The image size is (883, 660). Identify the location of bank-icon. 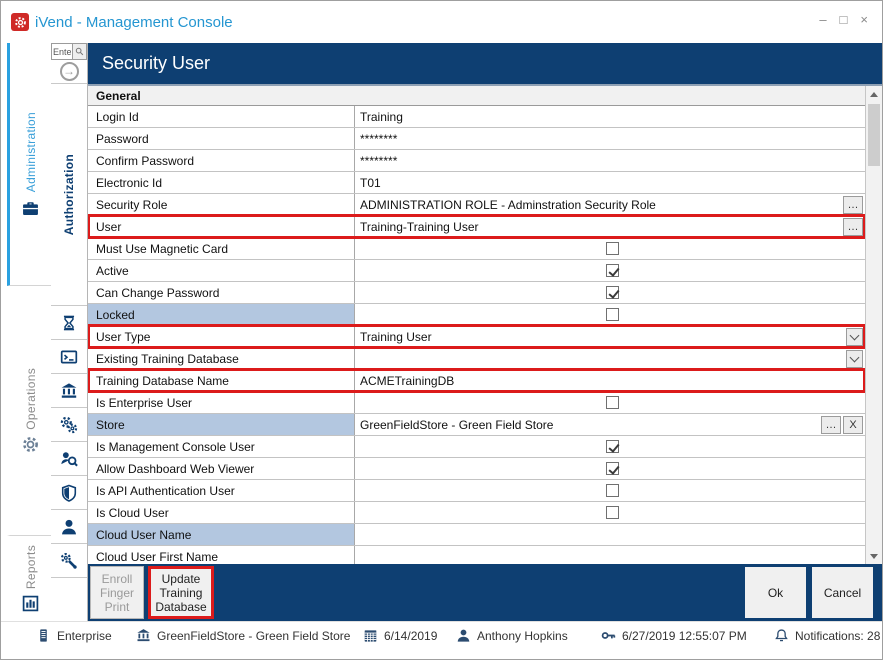
(69, 391).